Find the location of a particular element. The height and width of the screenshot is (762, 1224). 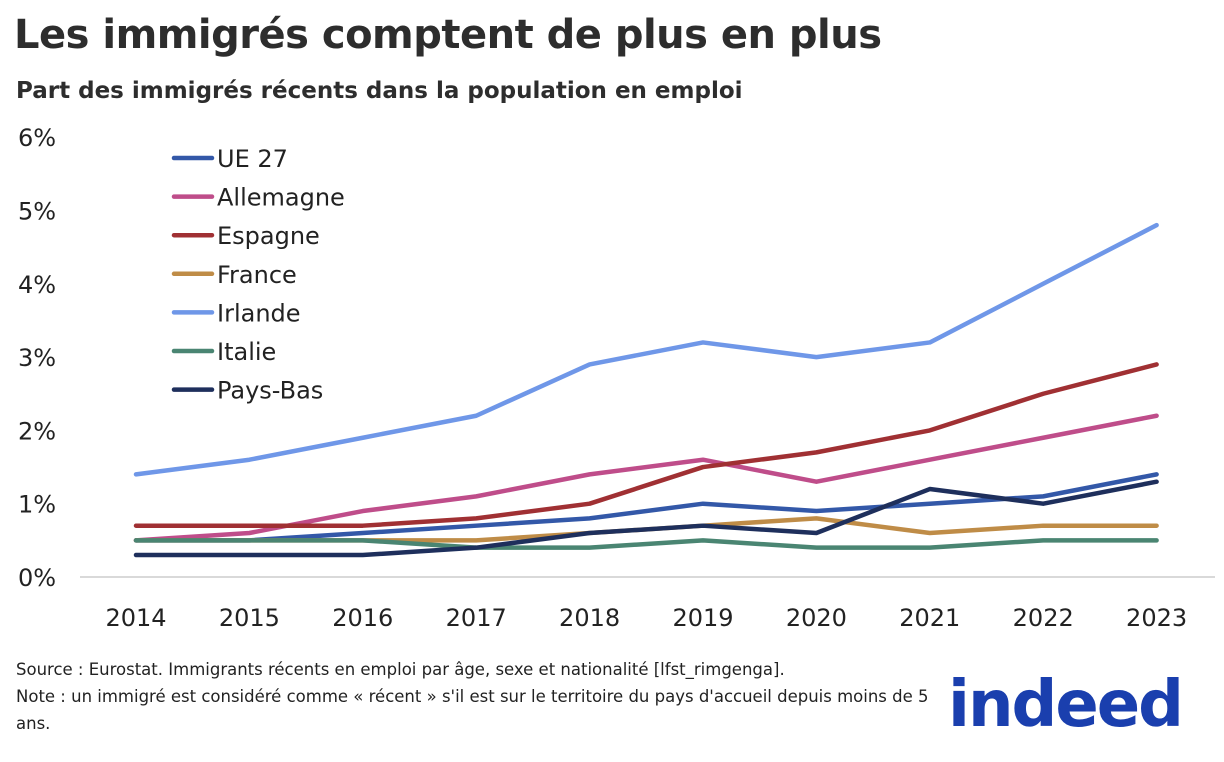

y-tick-label: 4% is located at coordinates (37, 285).